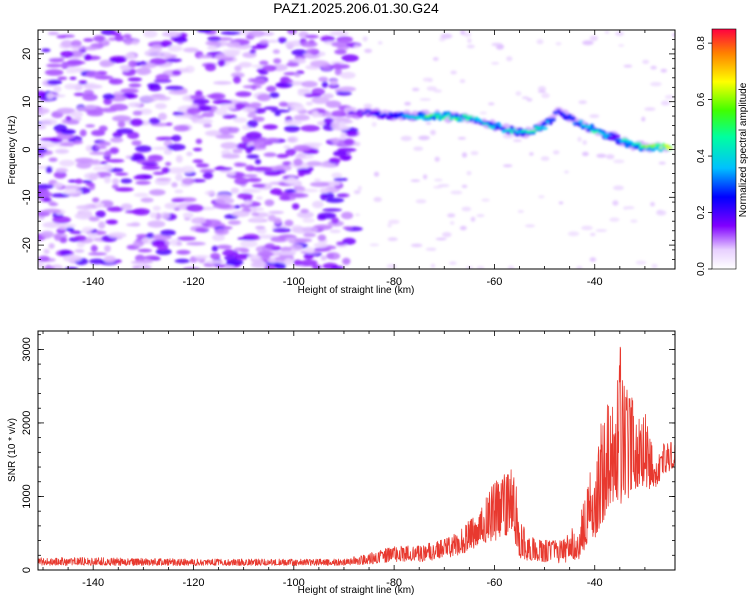 Image resolution: width=750 pixels, height=600 pixels. What do you see at coordinates (27, 245) in the screenshot?
I see `y-tick-label: -20` at bounding box center [27, 245].